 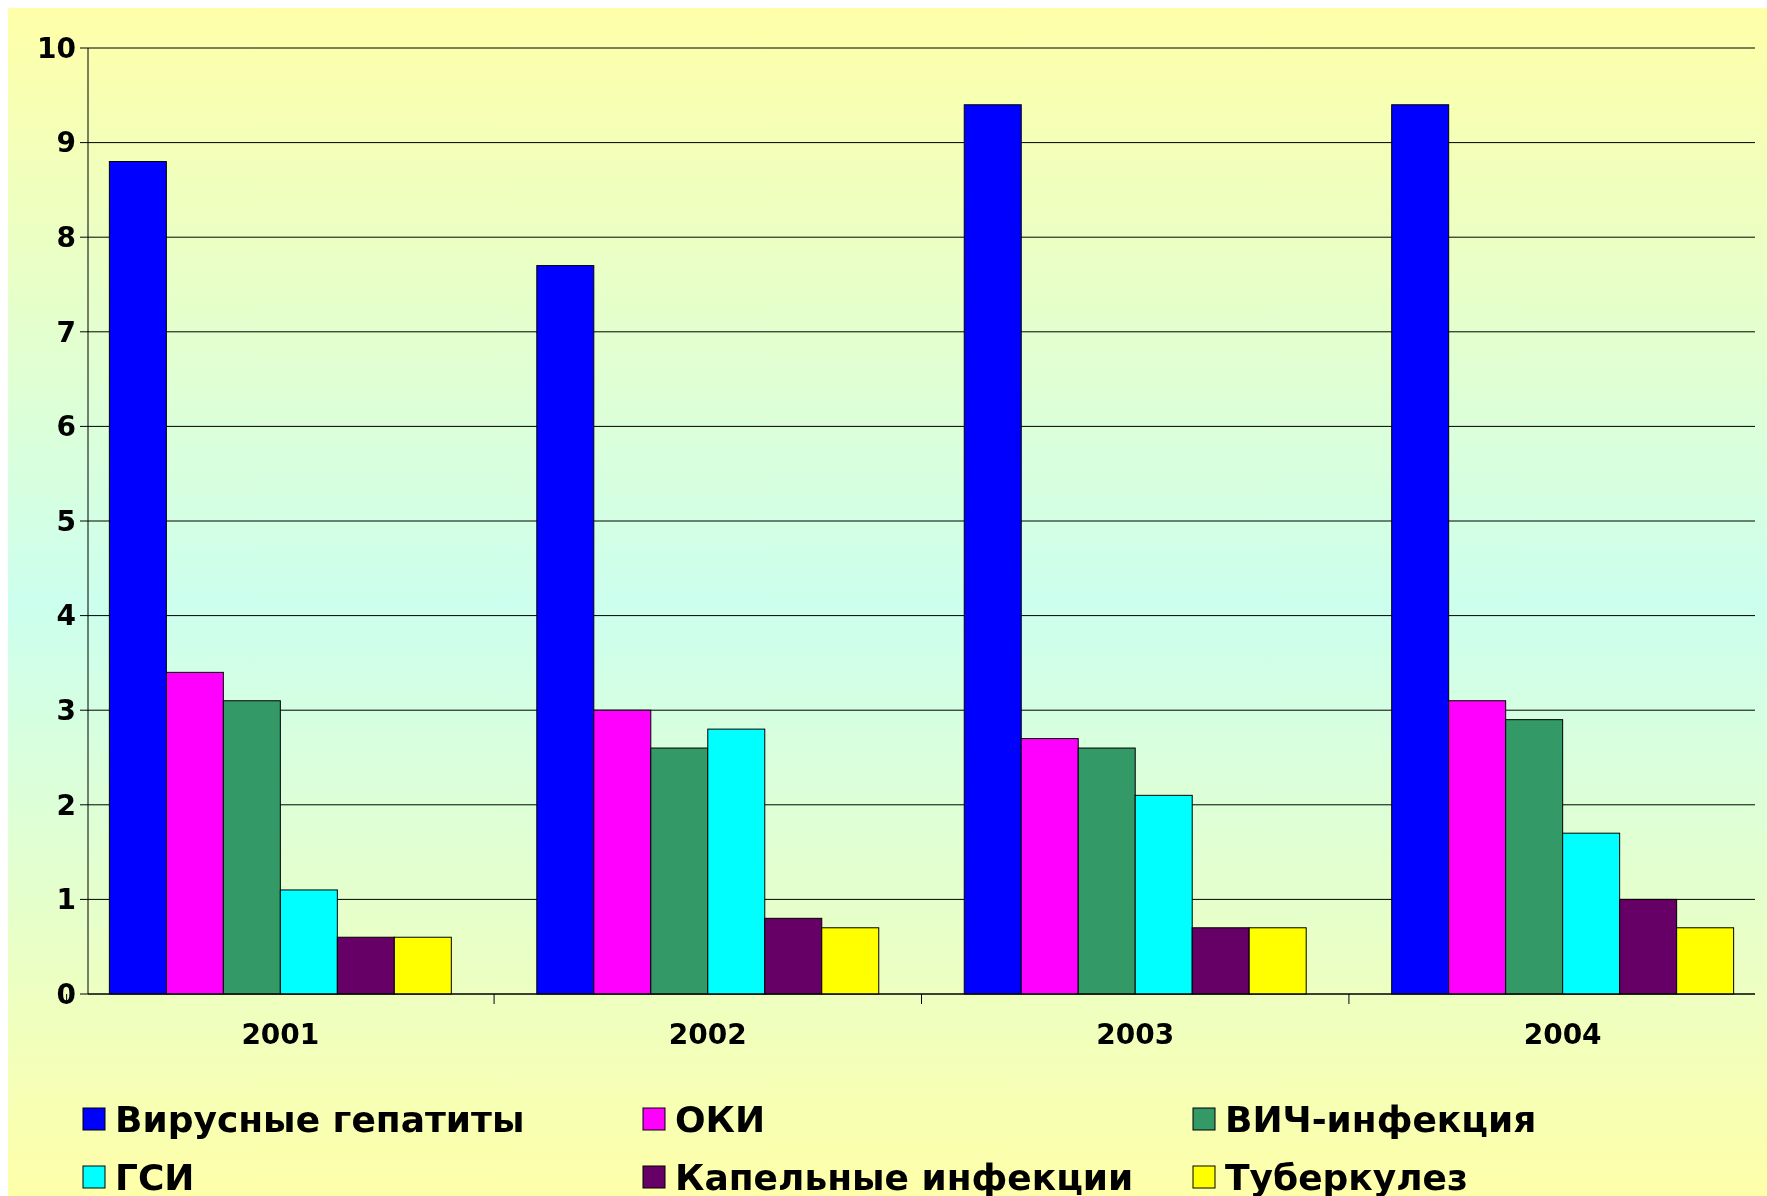 I want to click on x-tick-label: 2004, so click(x=1562, y=1034).